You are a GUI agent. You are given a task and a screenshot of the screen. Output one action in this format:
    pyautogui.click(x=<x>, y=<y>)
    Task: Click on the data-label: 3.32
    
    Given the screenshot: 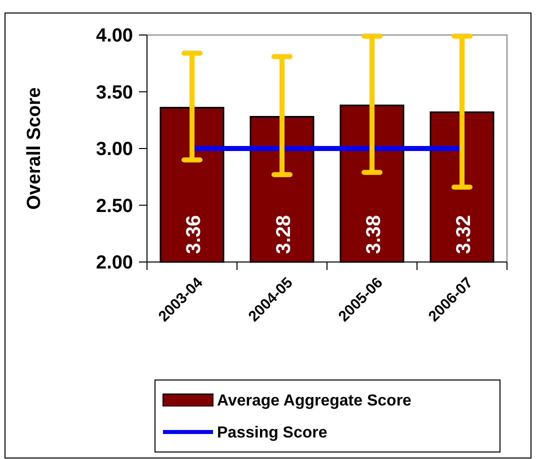 What is the action you would take?
    pyautogui.click(x=464, y=234)
    